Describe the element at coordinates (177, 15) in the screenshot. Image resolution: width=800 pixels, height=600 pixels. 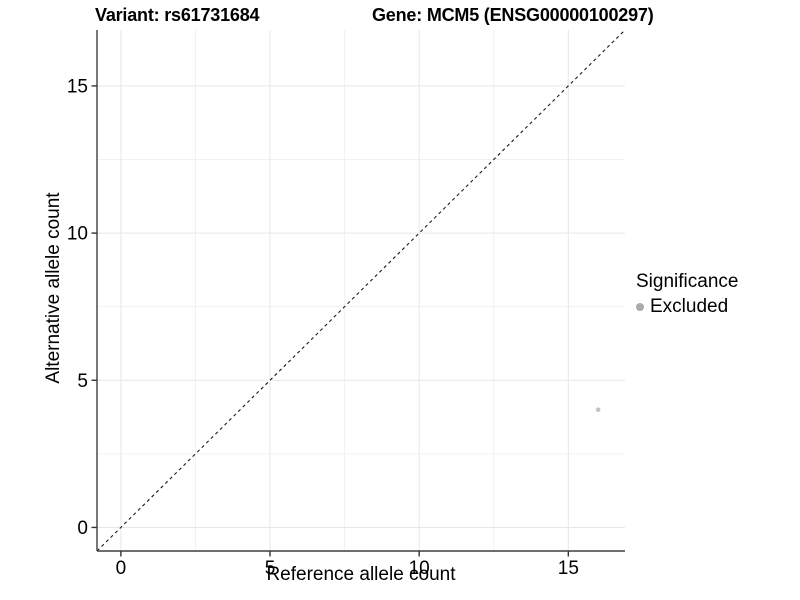
I see `plot-title-variant: Variant: rs61731684` at that location.